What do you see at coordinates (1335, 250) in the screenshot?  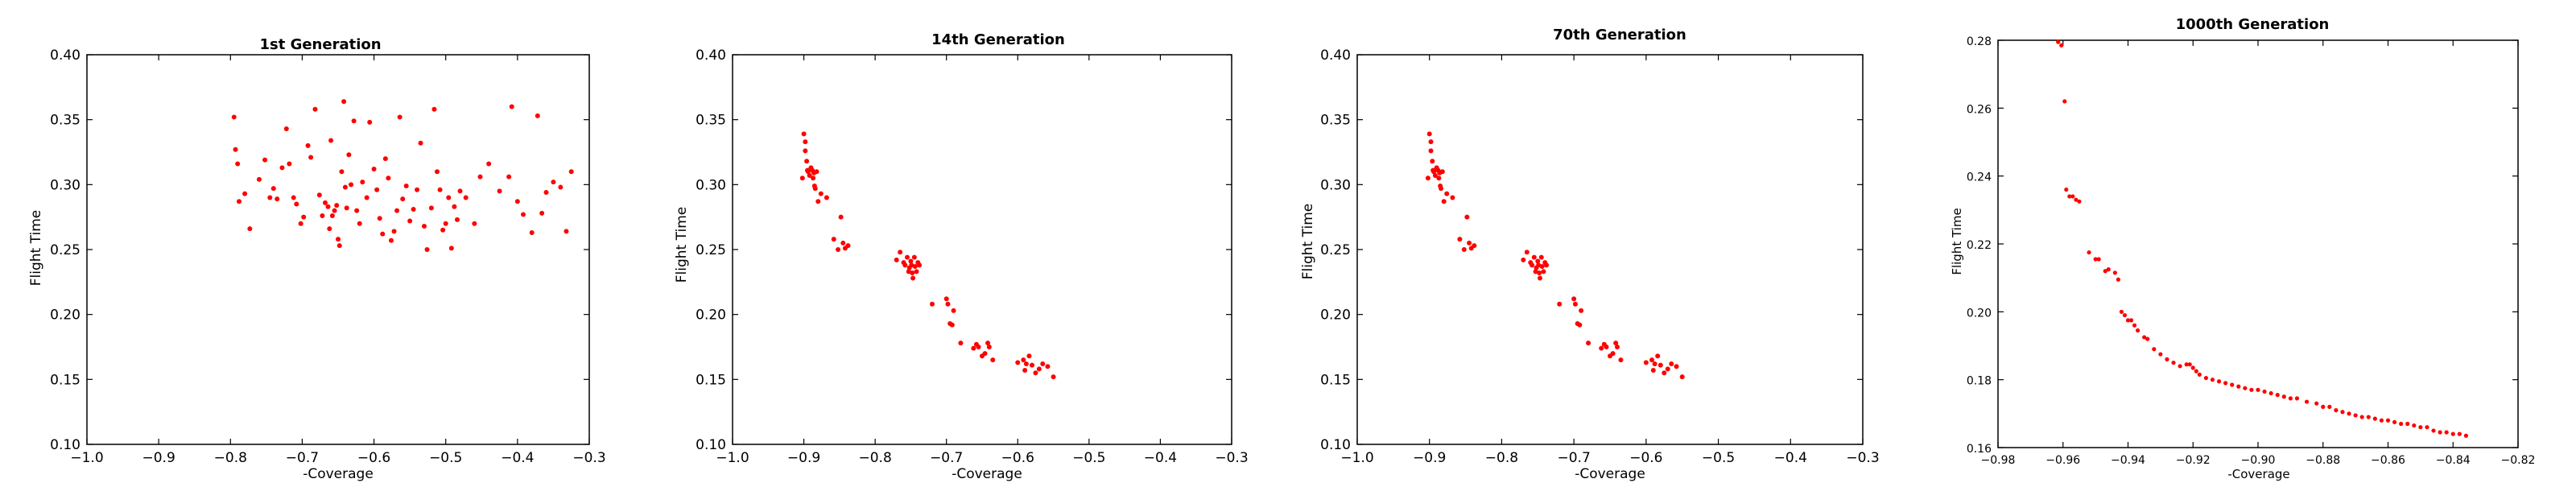 I see `y-tick-label: 0.25` at bounding box center [1335, 250].